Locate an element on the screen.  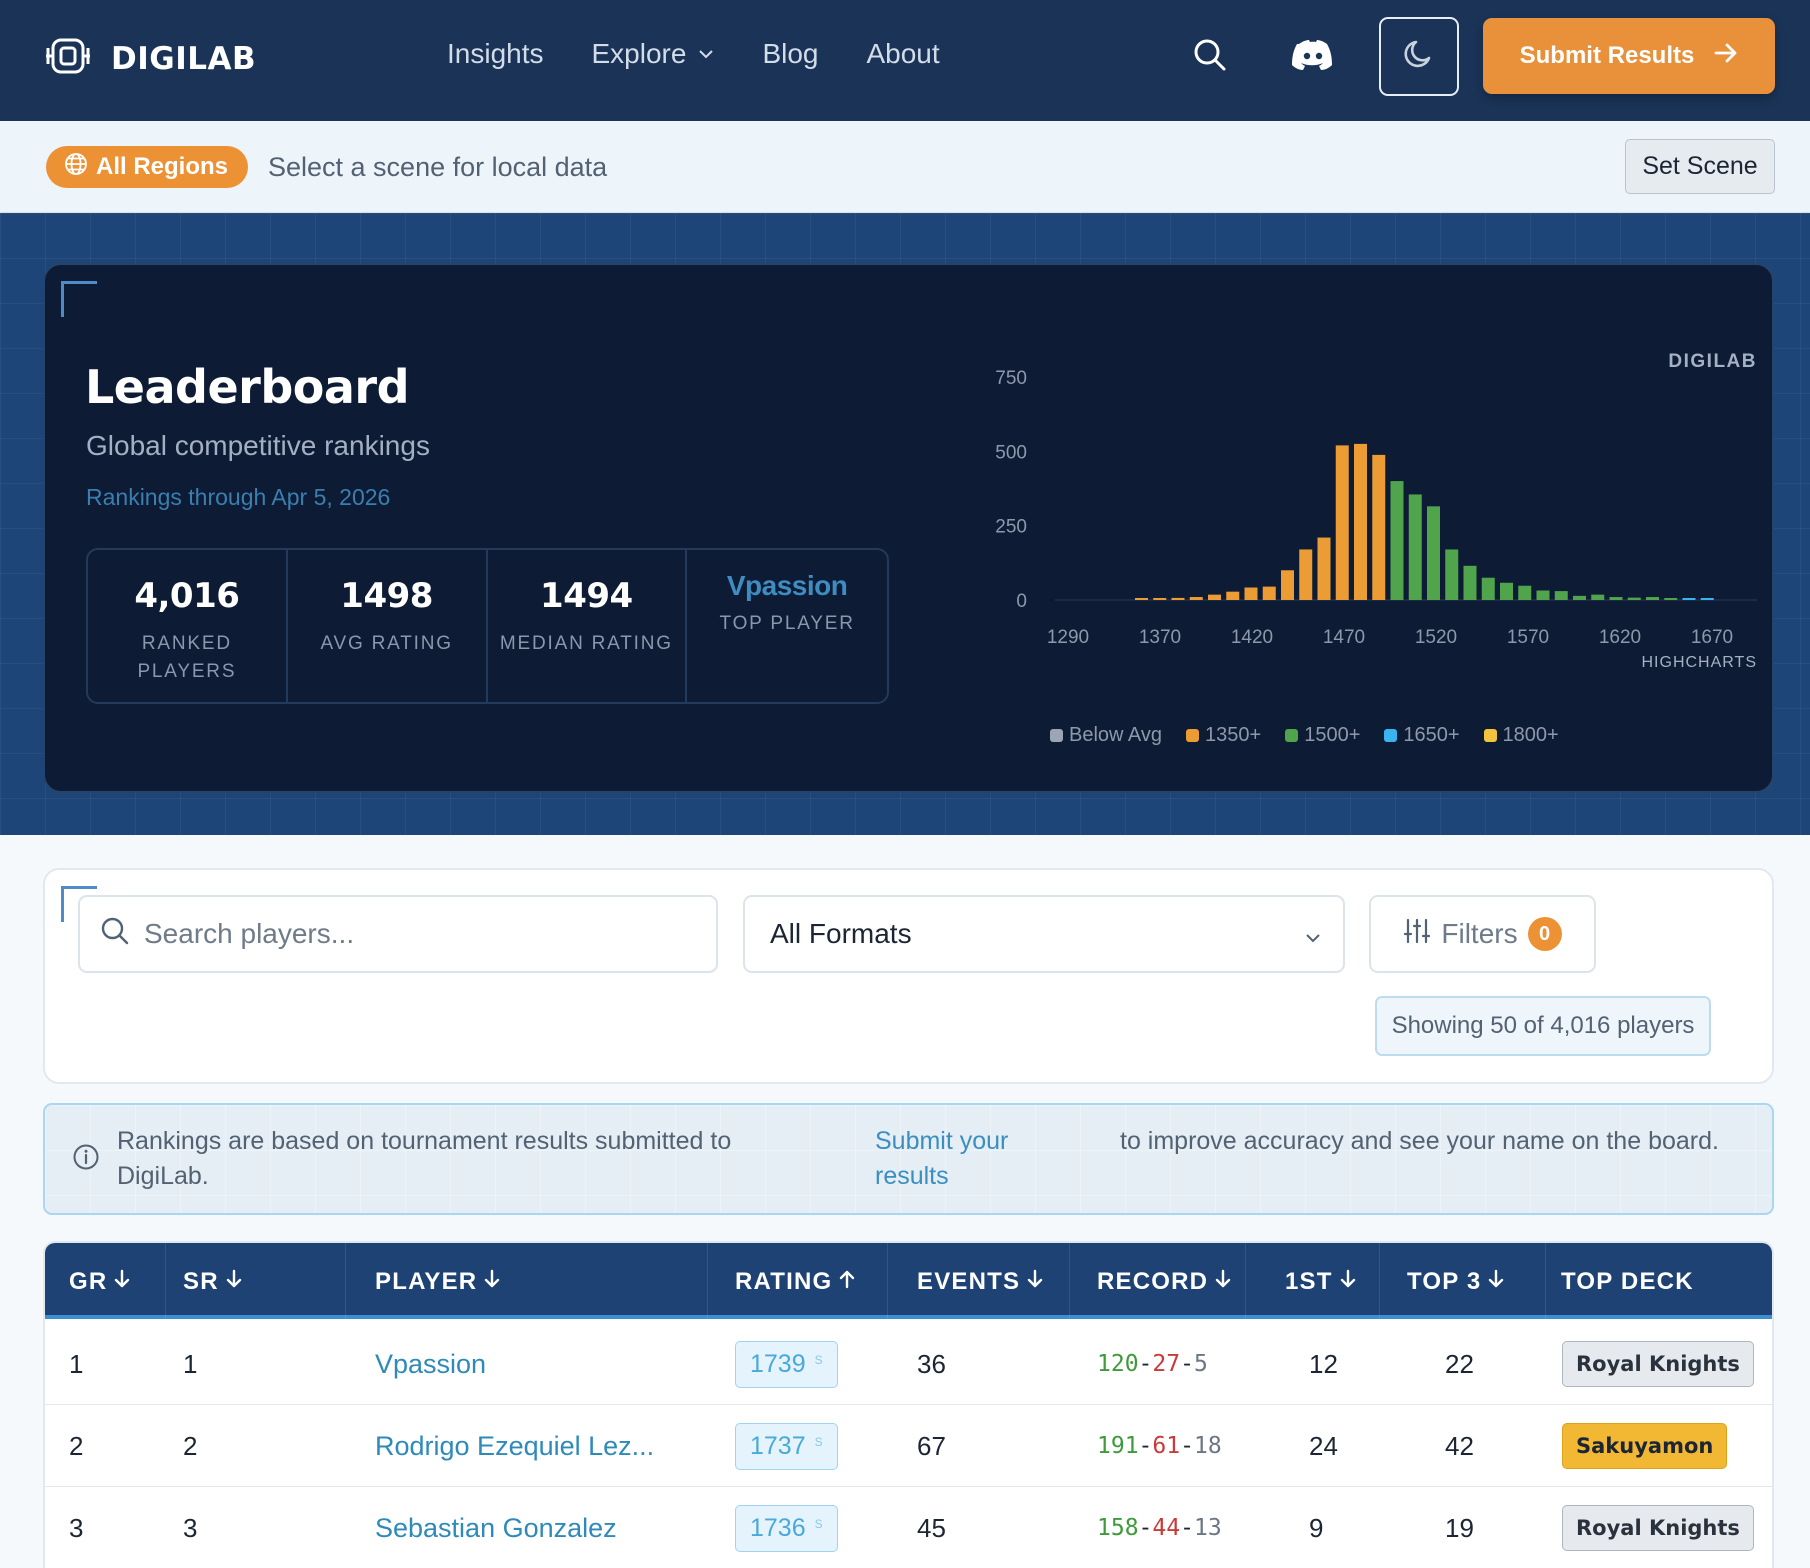
search-icon is located at coordinates (1210, 57).